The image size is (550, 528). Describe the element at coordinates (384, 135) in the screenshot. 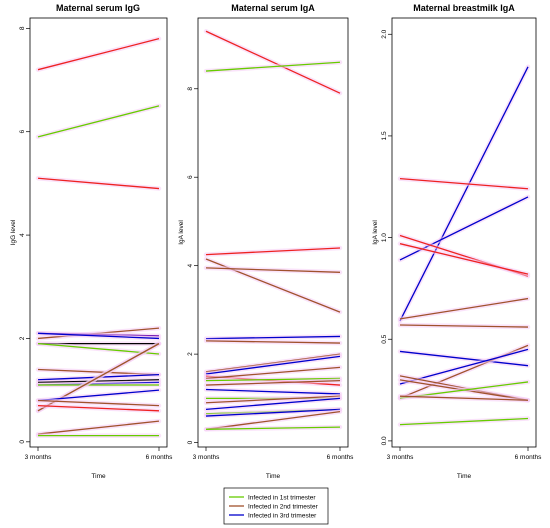

I see `y-tick-label: 1.5` at that location.